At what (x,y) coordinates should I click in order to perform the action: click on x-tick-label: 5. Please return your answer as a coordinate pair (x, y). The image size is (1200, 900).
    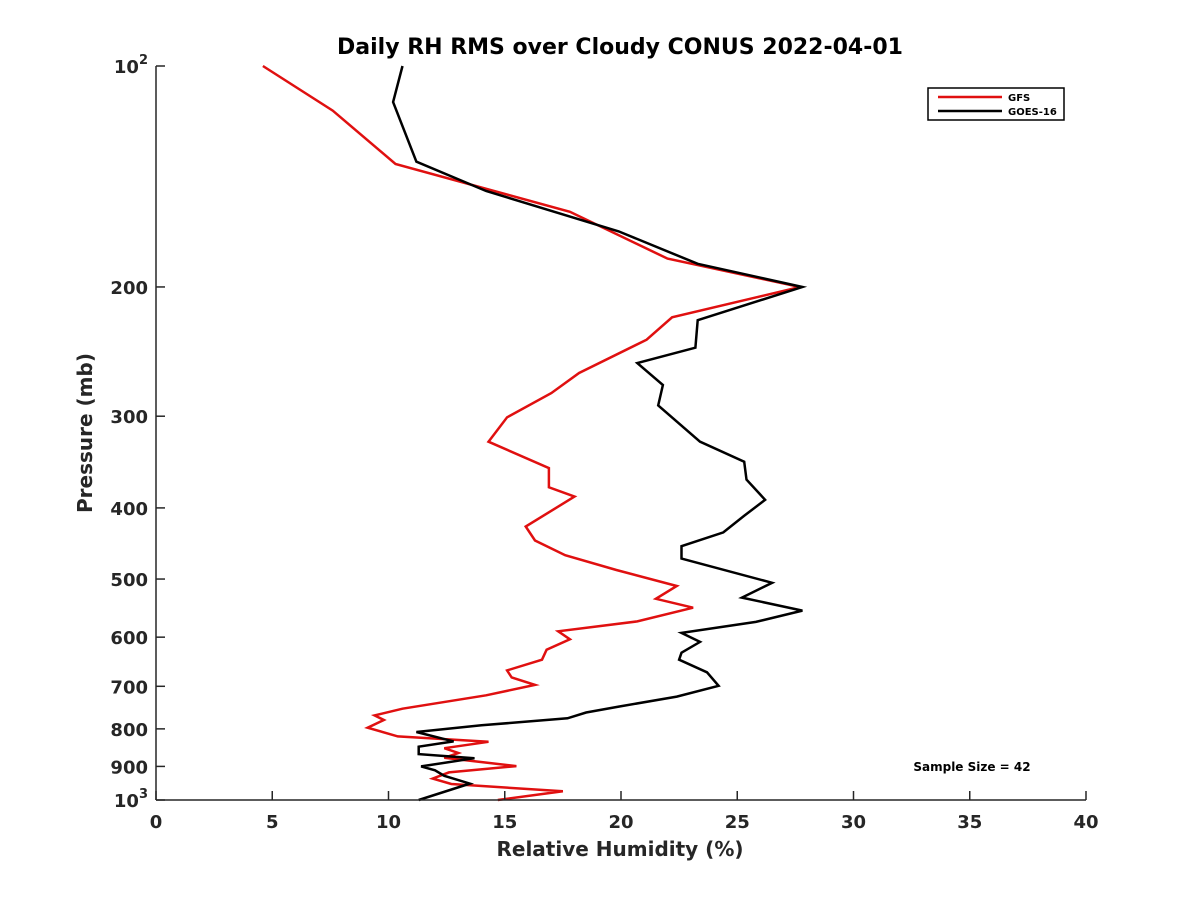
    Looking at the image, I should click on (272, 822).